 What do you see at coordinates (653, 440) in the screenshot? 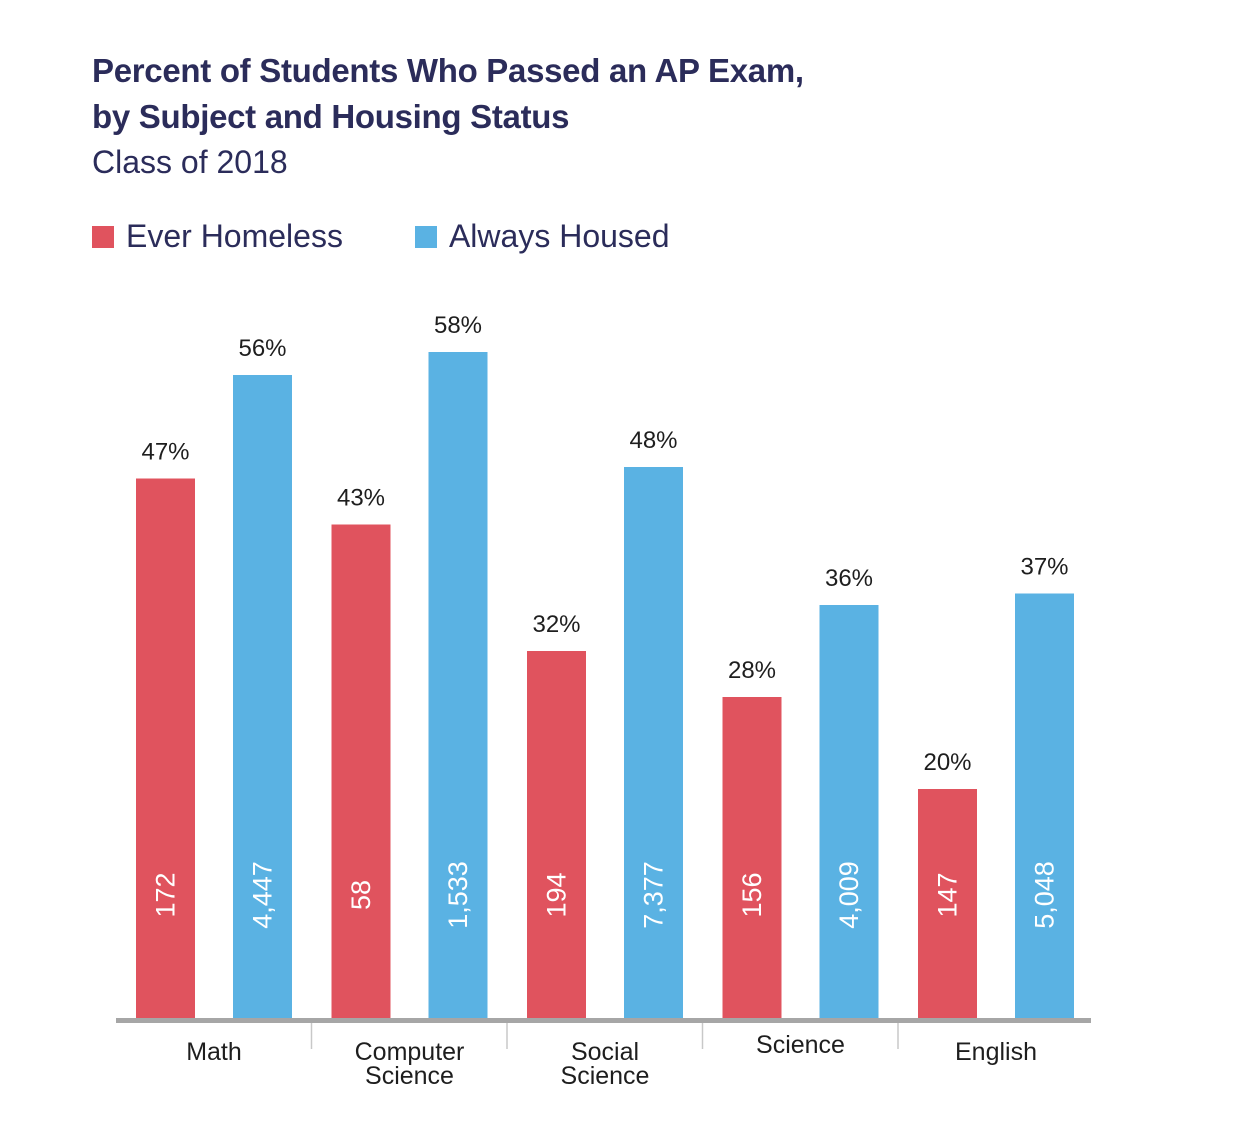
I see `value-label-always-housed-2: 48%` at bounding box center [653, 440].